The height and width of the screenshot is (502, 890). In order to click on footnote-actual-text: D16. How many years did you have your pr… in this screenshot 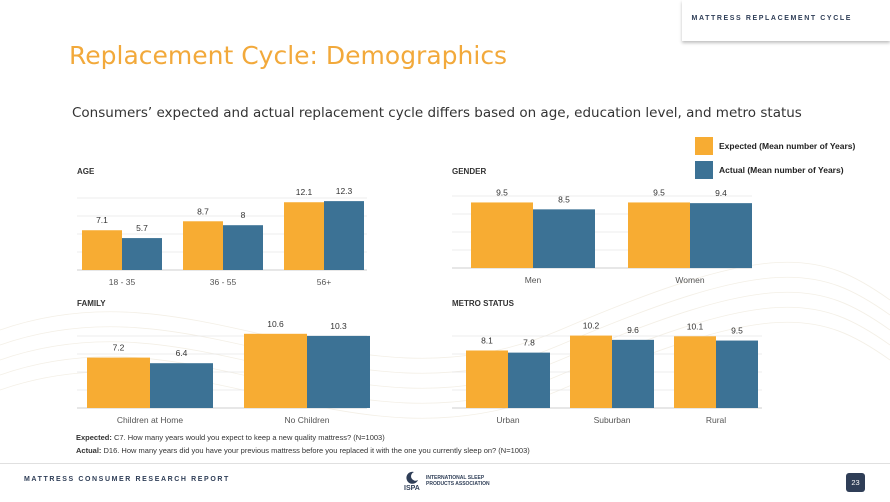, I will do `click(315, 450)`.